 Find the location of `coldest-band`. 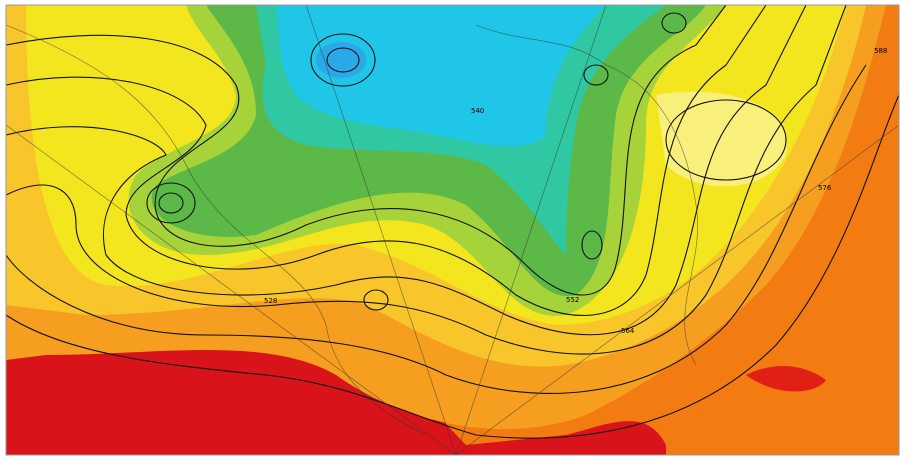

coldest-band is located at coordinates (441, 76).